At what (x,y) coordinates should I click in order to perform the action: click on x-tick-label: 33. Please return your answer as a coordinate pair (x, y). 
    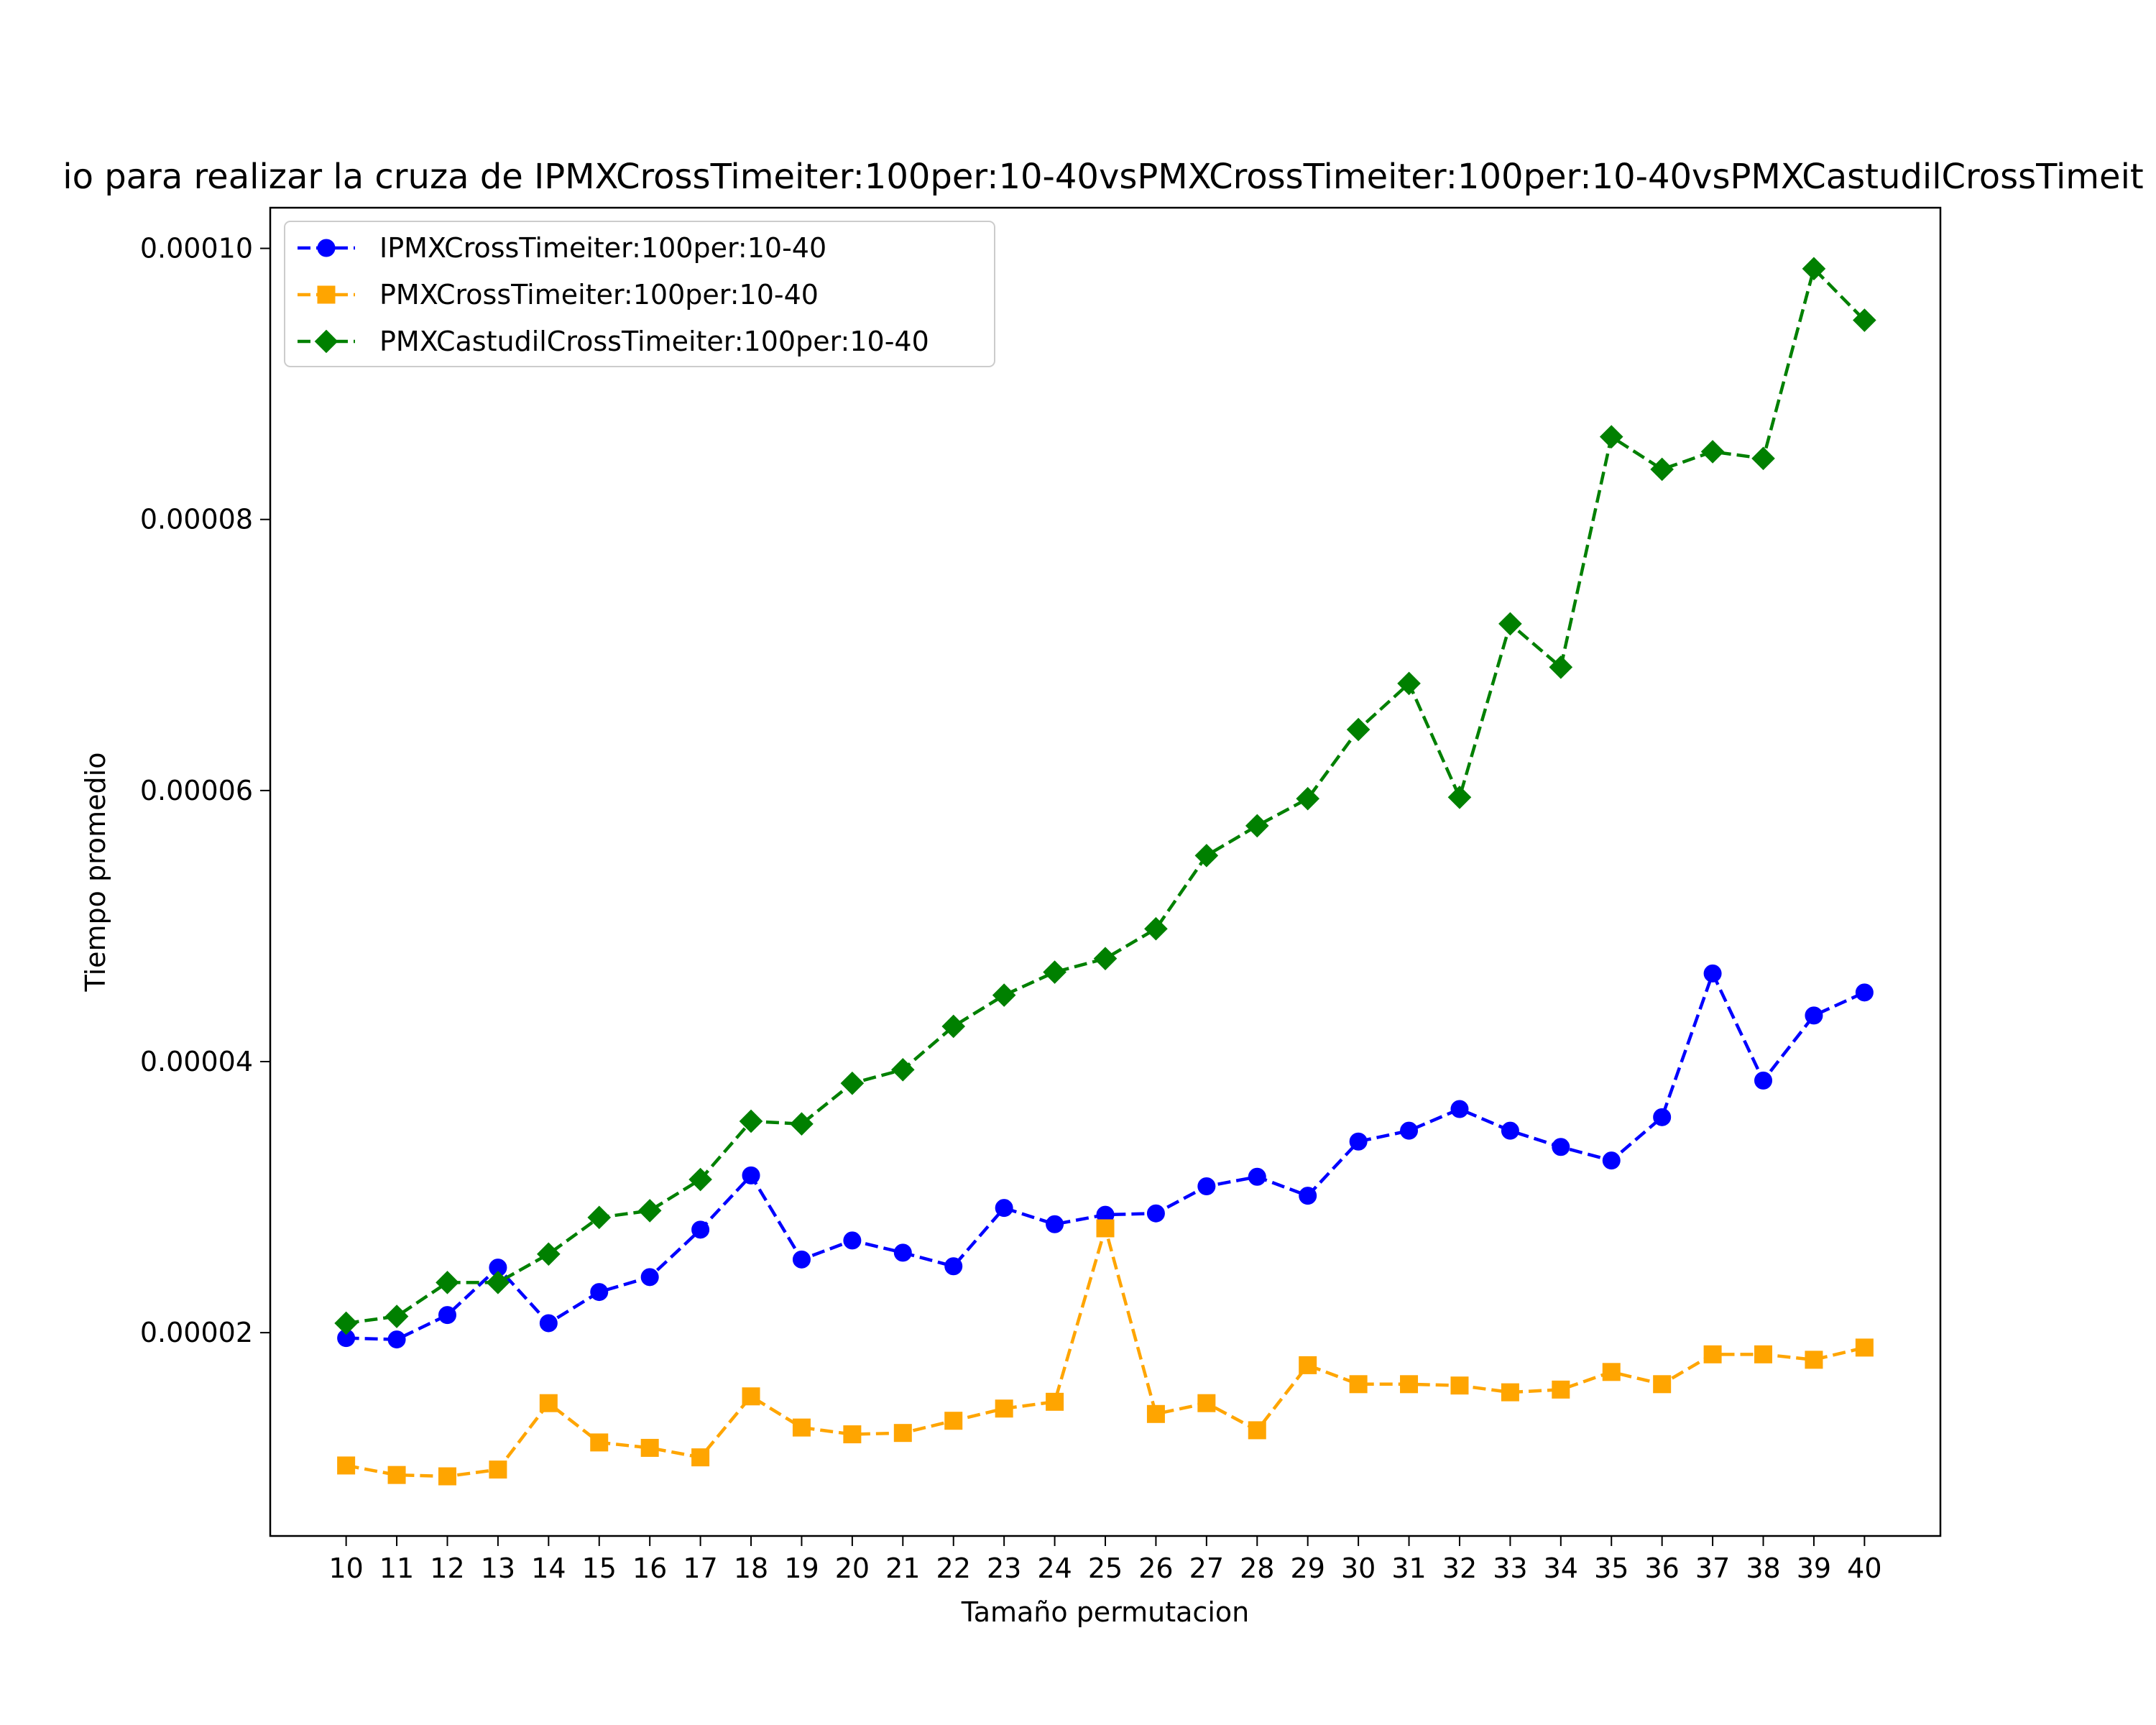
    Looking at the image, I should click on (1510, 1568).